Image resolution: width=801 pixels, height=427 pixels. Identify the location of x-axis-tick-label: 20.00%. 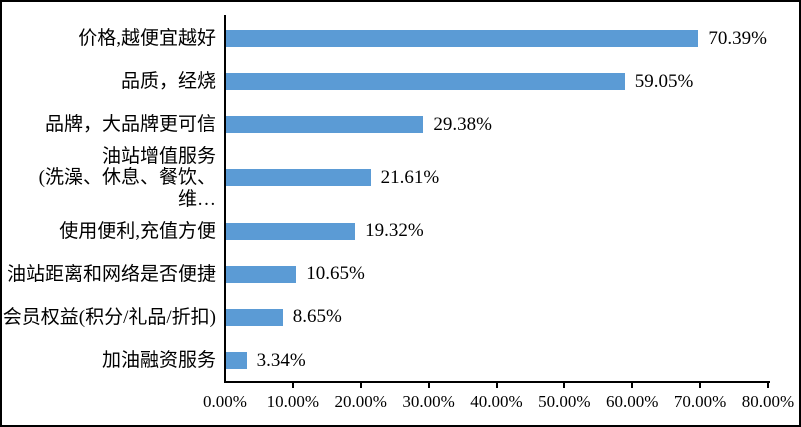
(360, 401).